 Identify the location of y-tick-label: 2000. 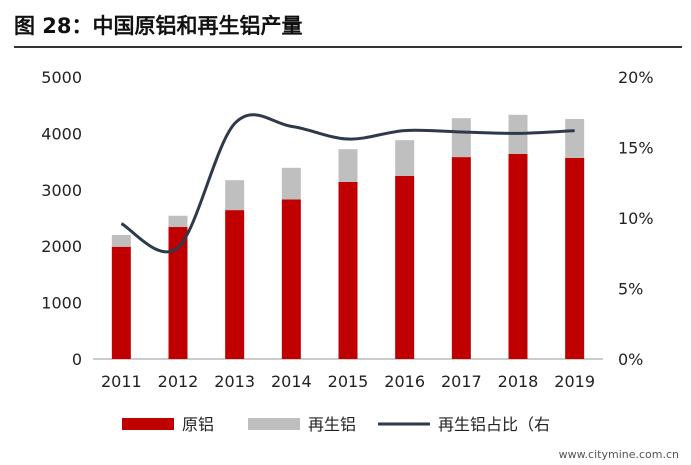
(61, 246).